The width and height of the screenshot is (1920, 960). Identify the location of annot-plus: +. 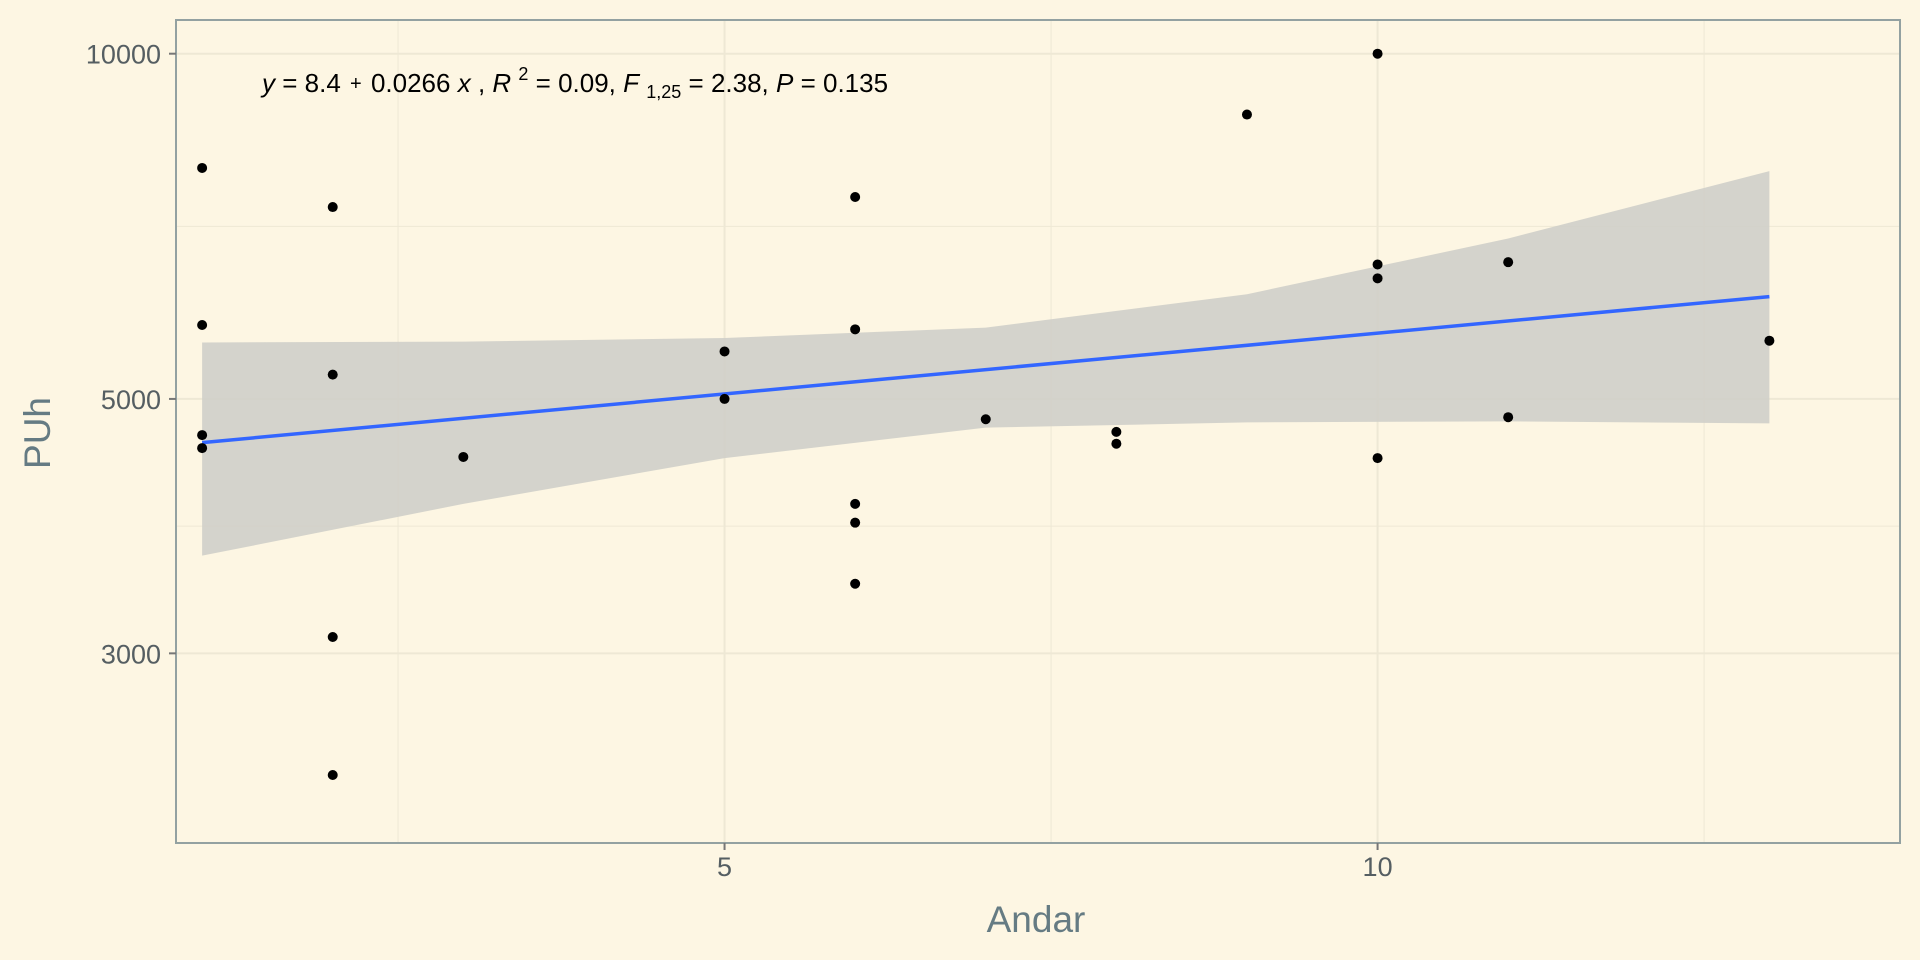
(356, 84).